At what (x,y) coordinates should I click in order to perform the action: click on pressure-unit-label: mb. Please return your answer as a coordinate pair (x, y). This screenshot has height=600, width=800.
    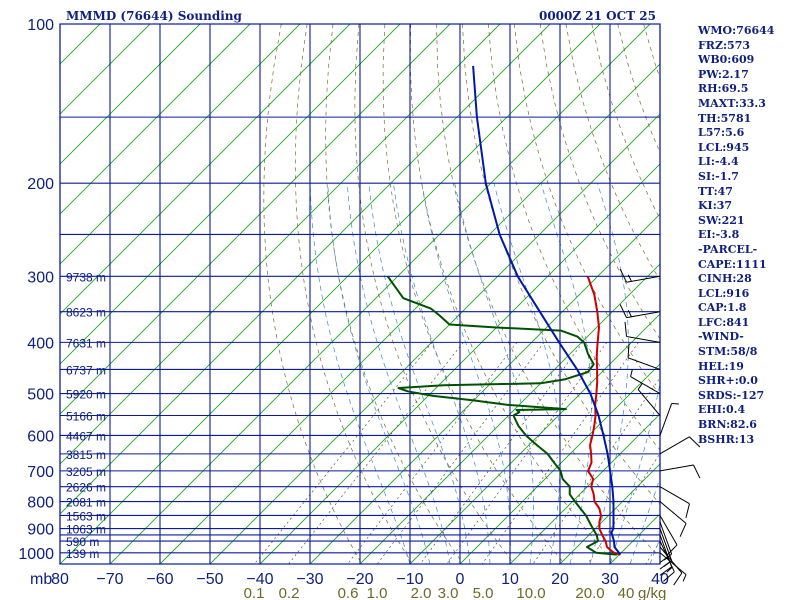
    Looking at the image, I should click on (41, 579).